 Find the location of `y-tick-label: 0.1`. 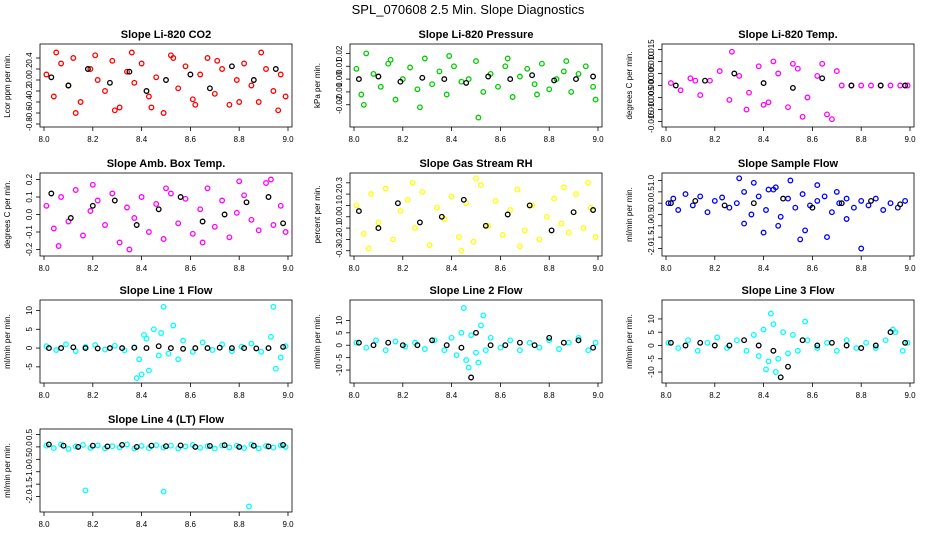

y-tick-label: 0.1 is located at coordinates (29, 197).